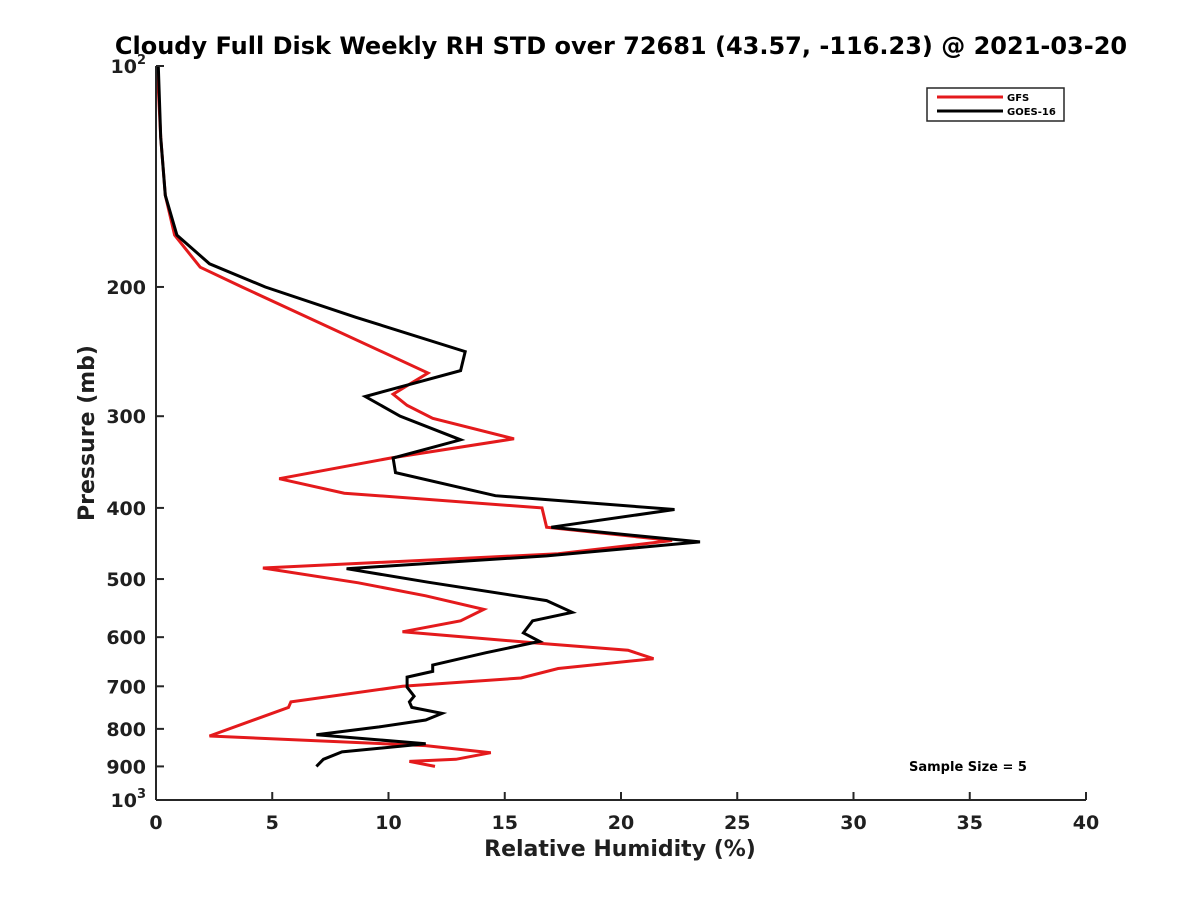 The image size is (1200, 904). I want to click on legend-label-gfs: GFS, so click(1018, 98).